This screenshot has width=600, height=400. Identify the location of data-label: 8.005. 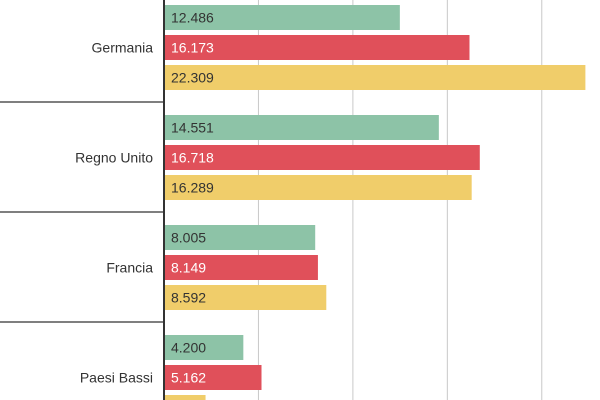
(188, 238).